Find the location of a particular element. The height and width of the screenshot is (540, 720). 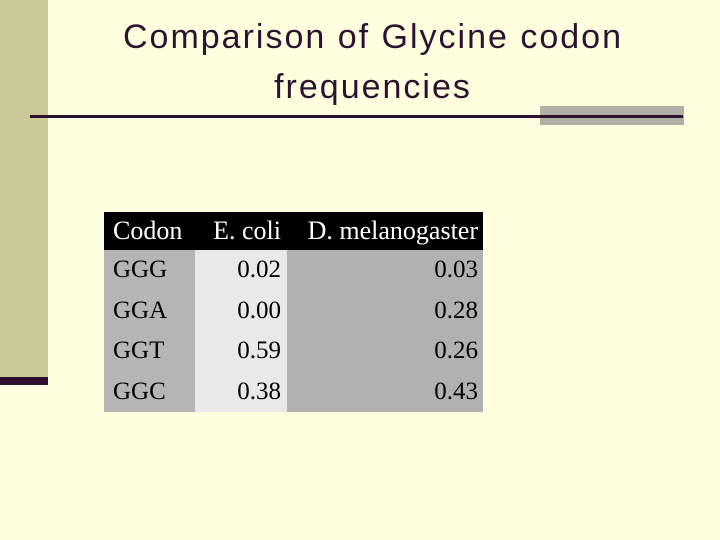

slide-title-line-2: frequencies is located at coordinates (373, 87).